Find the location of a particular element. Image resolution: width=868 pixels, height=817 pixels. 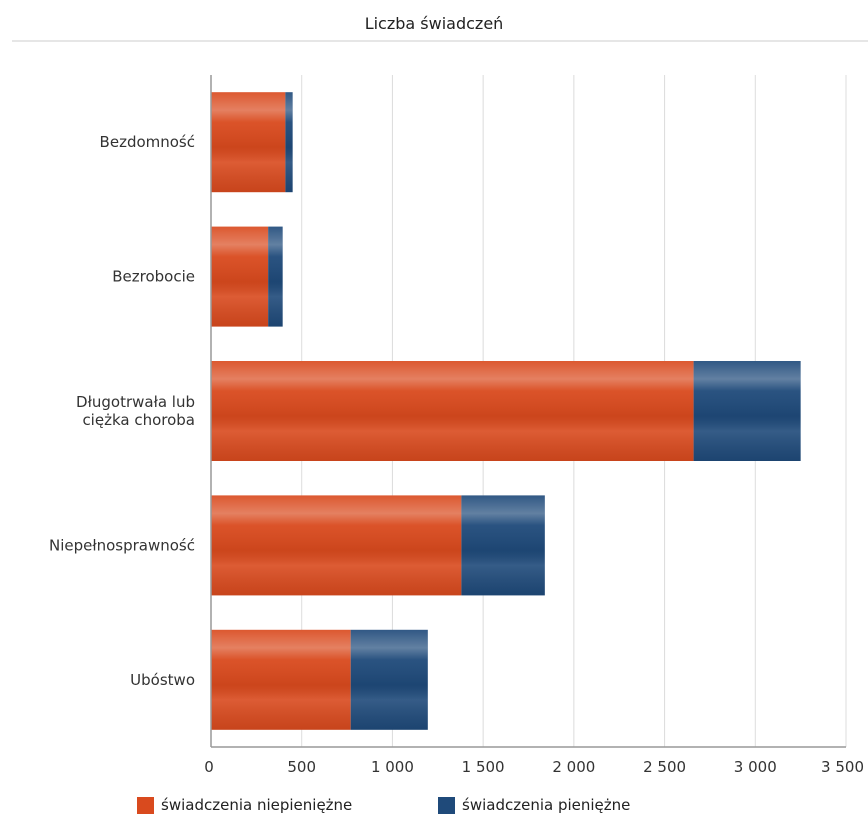

x-tick-label: 2 500 is located at coordinates (664, 767).